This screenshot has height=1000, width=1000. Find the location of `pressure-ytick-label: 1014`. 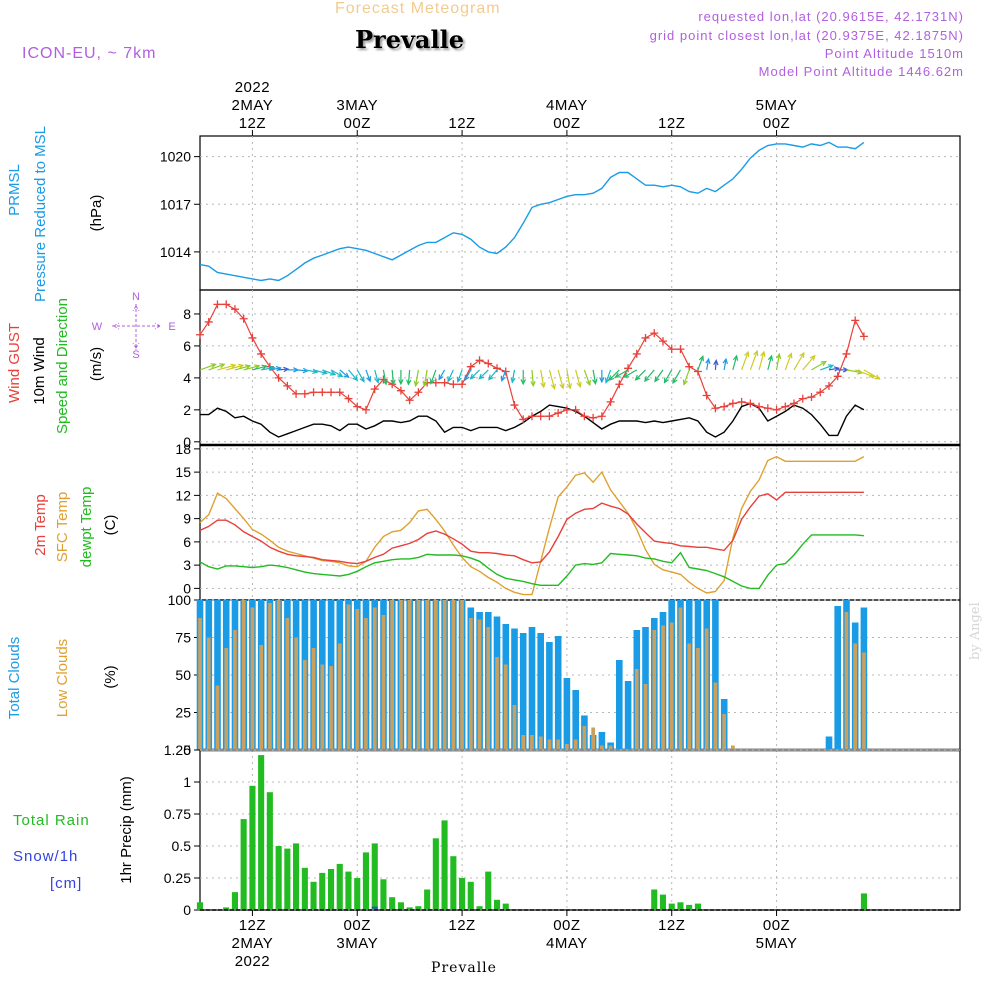

pressure-ytick-label: 1014 is located at coordinates (175, 252).